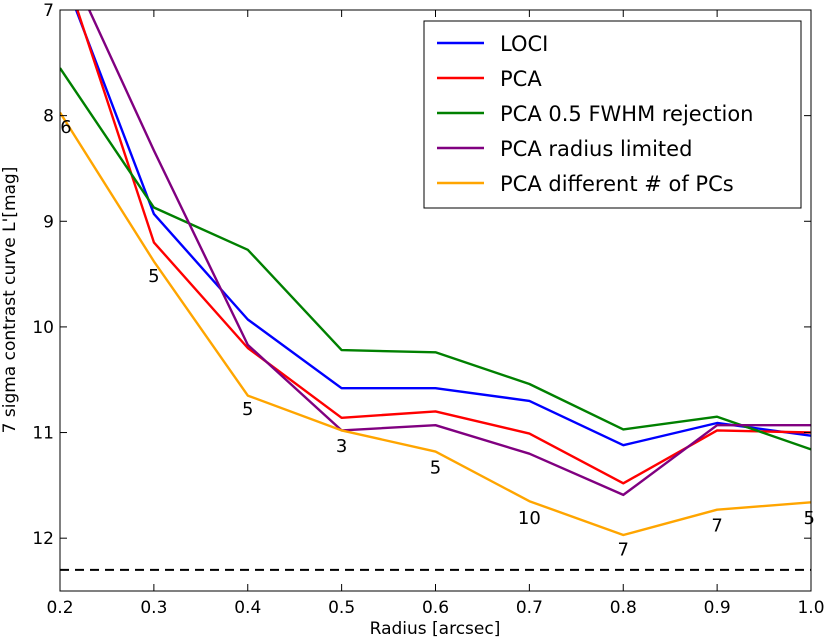 The height and width of the screenshot is (641, 830). Describe the element at coordinates (529, 608) in the screenshot. I see `x-tick-label: 0.7` at that location.